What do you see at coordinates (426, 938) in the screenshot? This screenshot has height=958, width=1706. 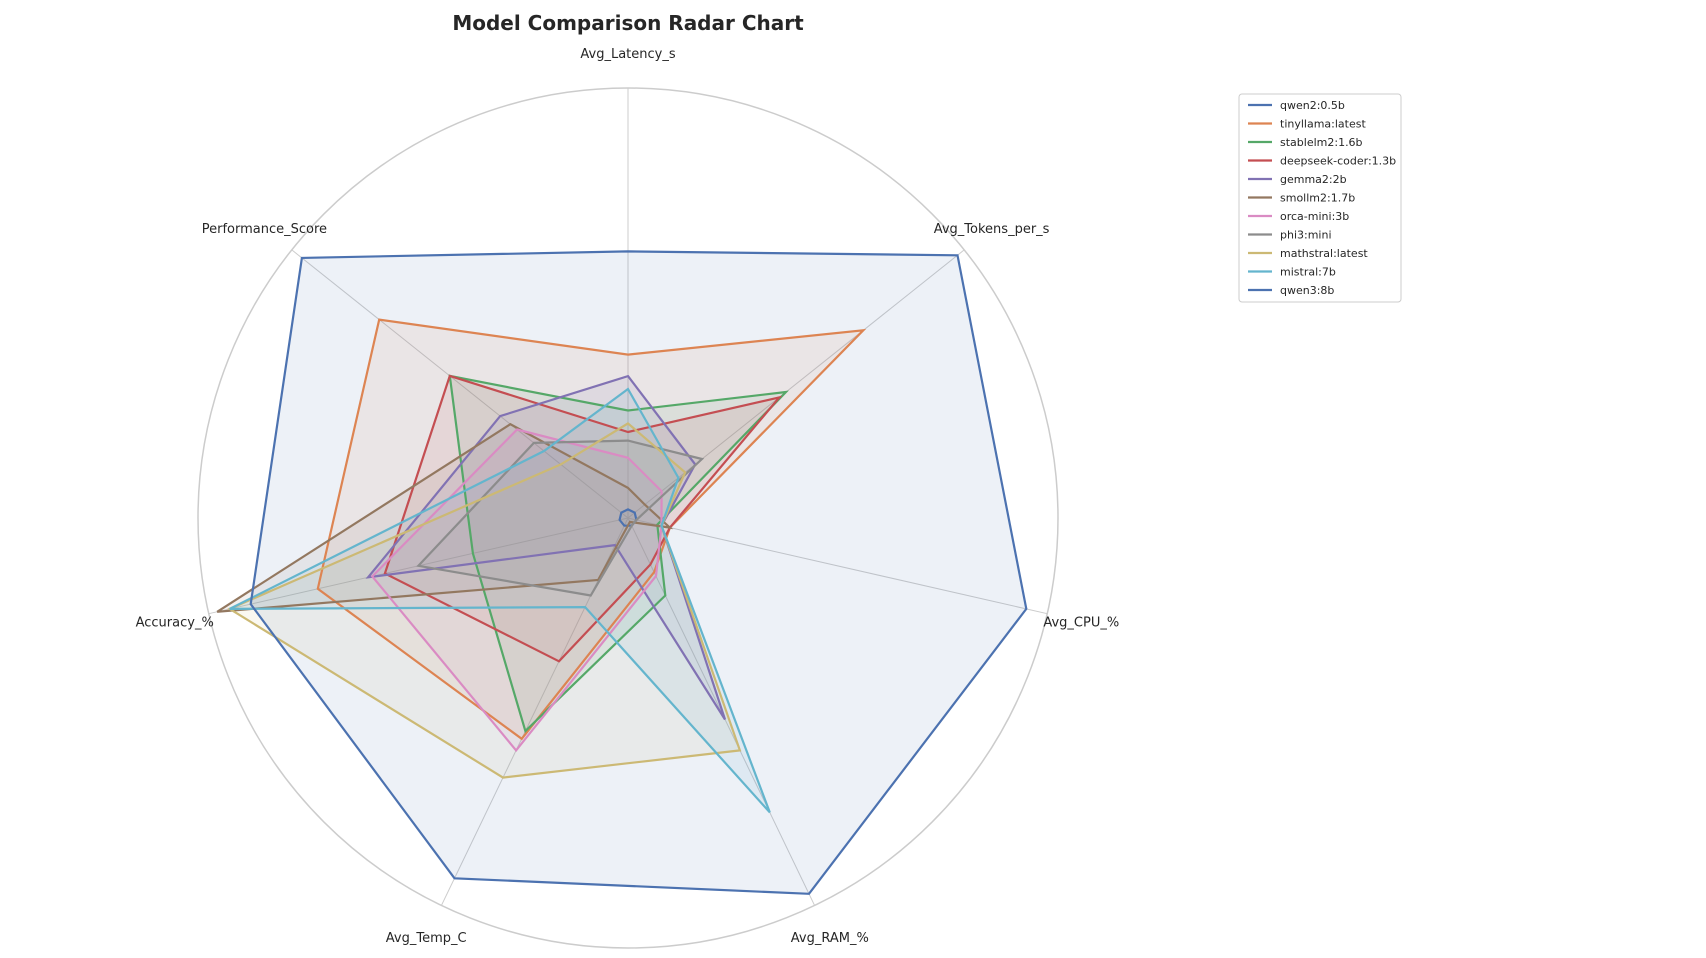 I see `axis-label-avg-temp-c: Avg_Temp_C` at bounding box center [426, 938].